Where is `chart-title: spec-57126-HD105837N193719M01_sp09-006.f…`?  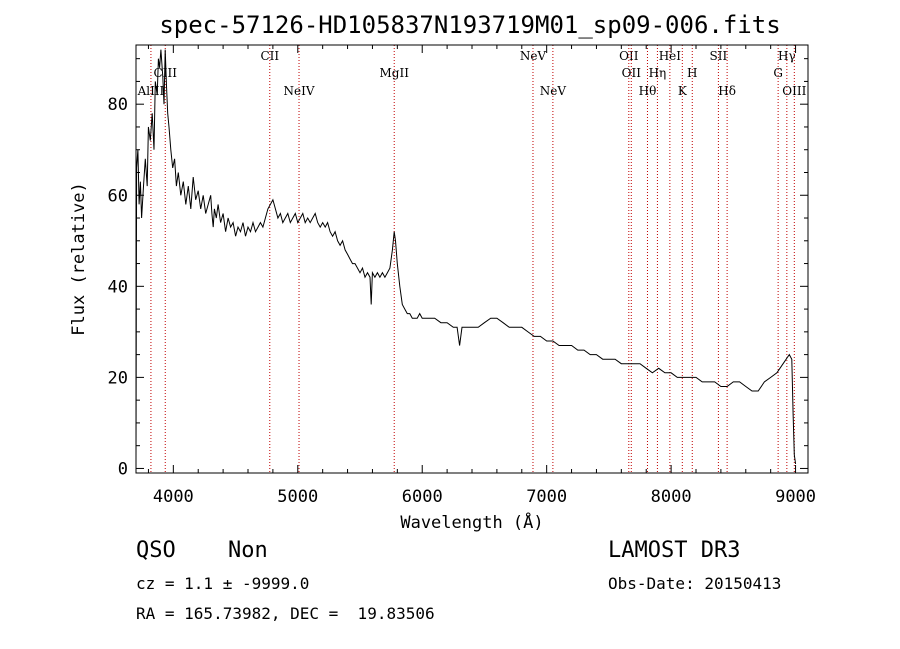 chart-title: spec-57126-HD105837N193719M01_sp09-006.f… is located at coordinates (469, 25).